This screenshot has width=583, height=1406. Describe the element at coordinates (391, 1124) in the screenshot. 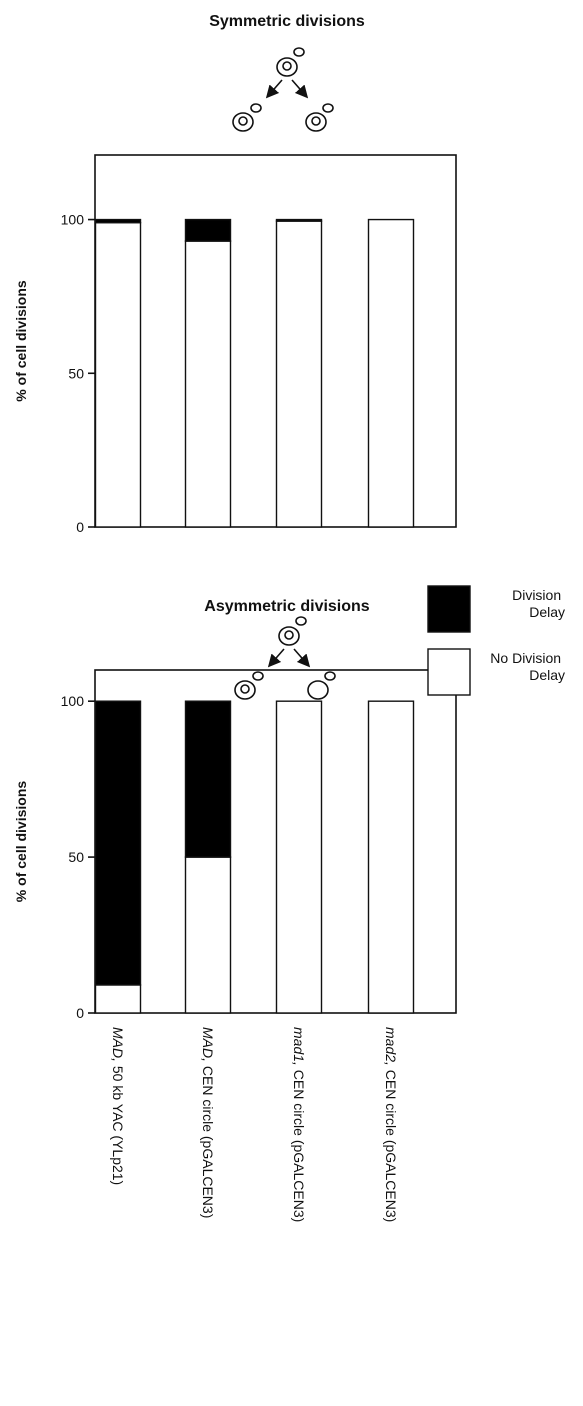

I see `x-tick-label: mad2, CEN circle (pGALCEN3)` at that location.